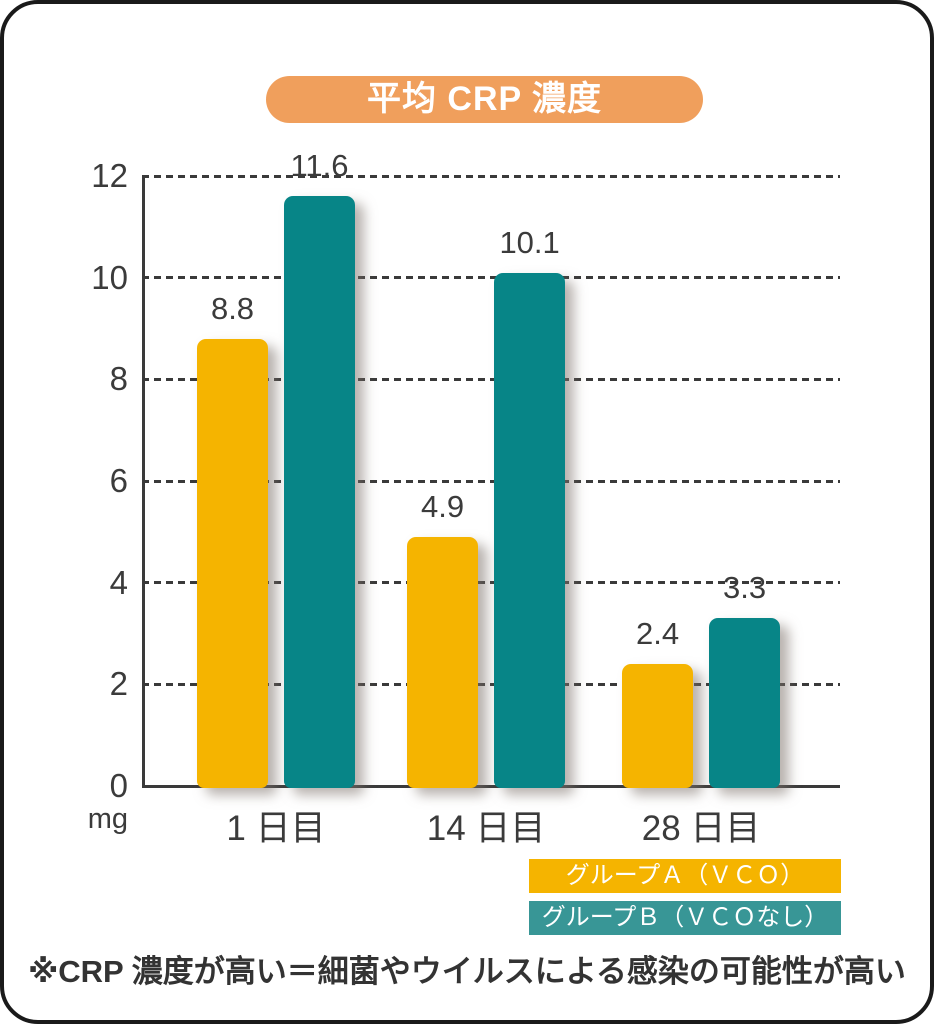  I want to click on legend-label-group-b: グループＢ（ＶＣＯなし）, so click(685, 917).